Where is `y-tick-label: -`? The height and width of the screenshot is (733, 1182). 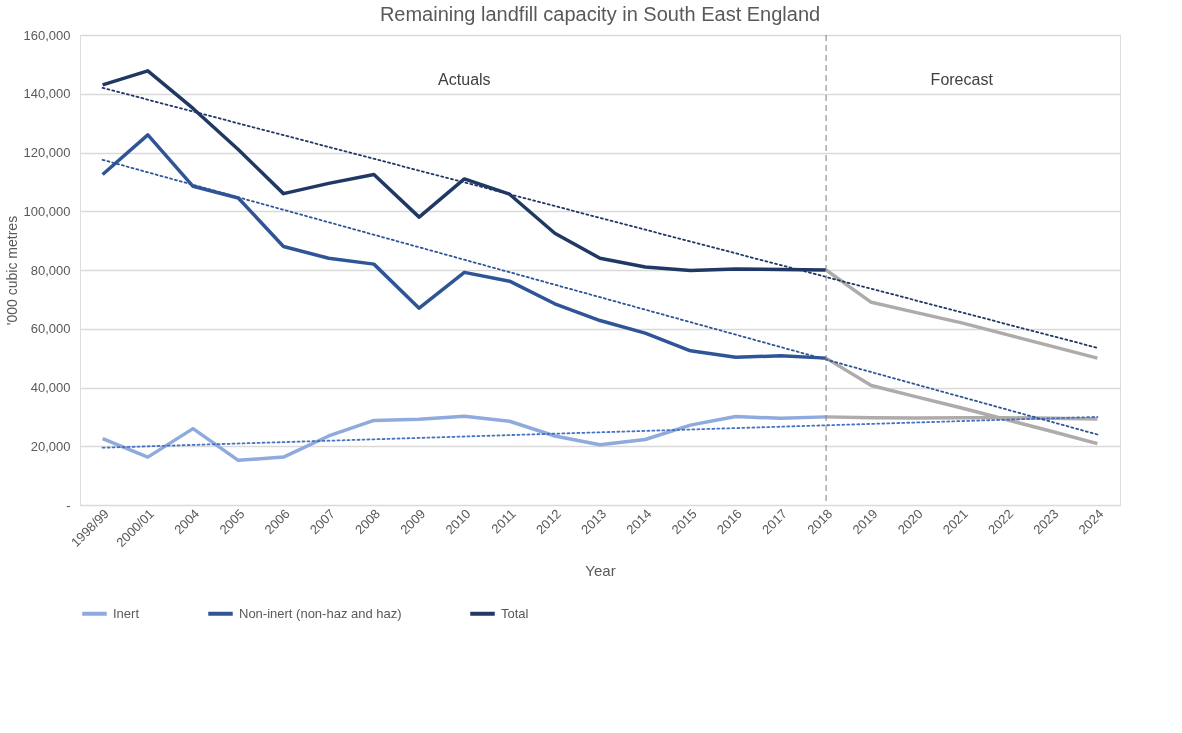
y-tick-label: - is located at coordinates (68, 505).